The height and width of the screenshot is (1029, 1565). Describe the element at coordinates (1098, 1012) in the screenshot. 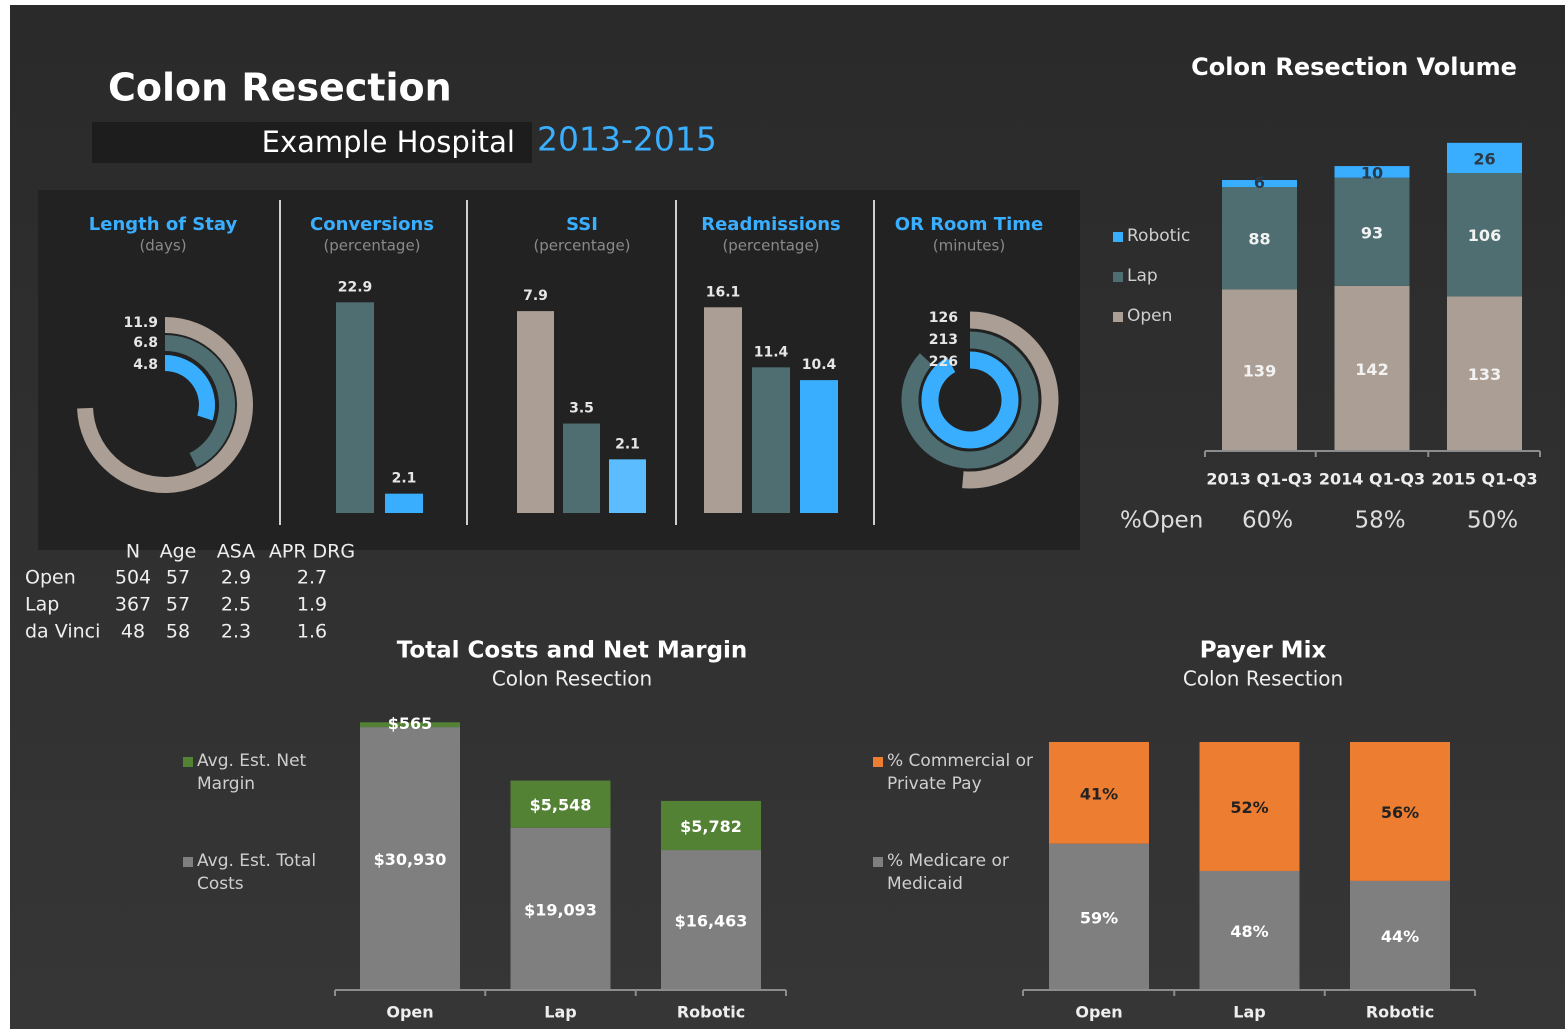

I see `x-tick-label: Open` at that location.